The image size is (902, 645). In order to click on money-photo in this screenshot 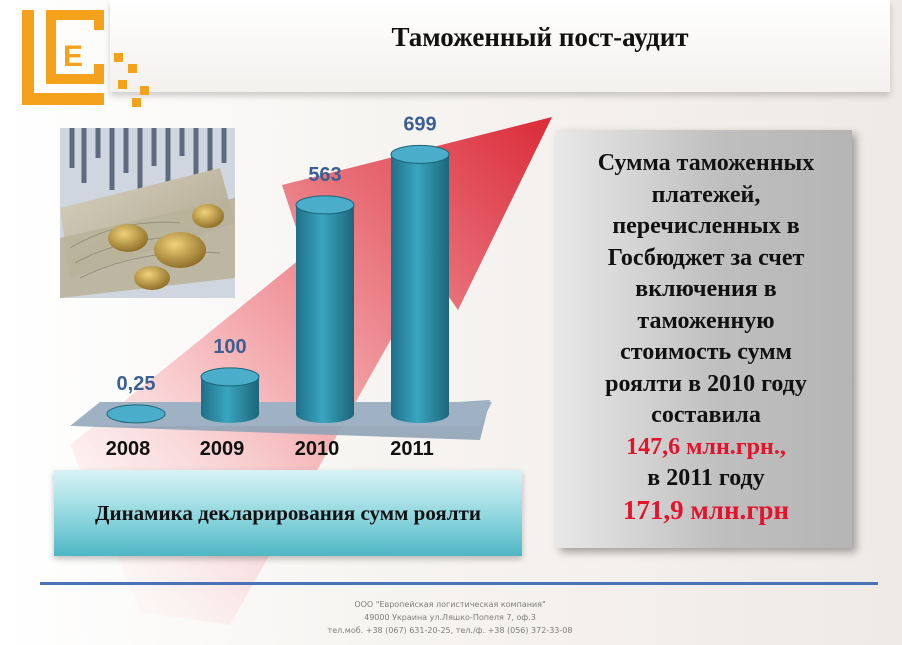, I will do `click(147, 213)`.